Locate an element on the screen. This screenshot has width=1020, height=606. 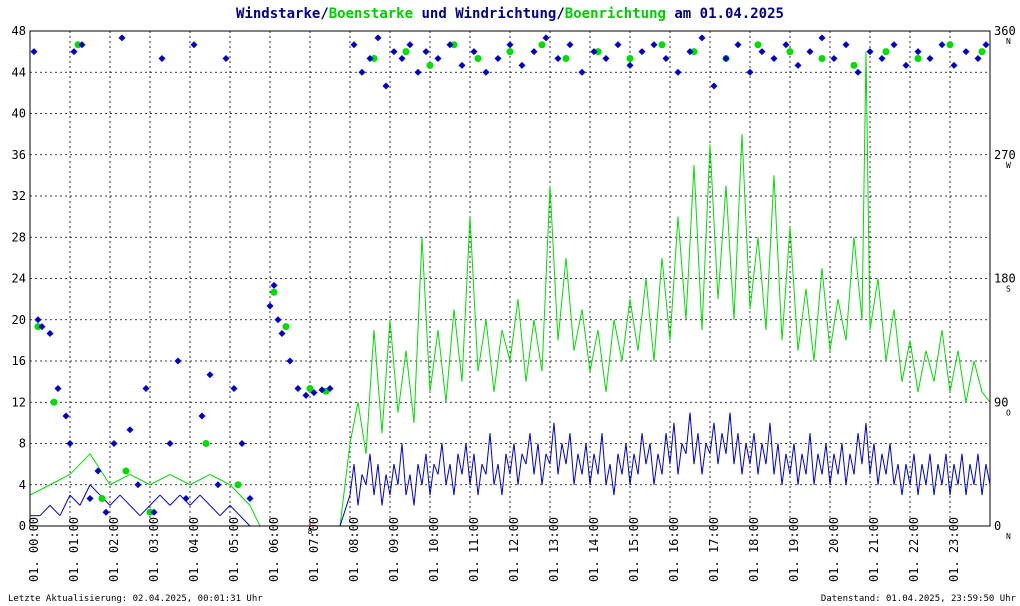
x-tick-label: 01. 09:00 is located at coordinates (394, 549).